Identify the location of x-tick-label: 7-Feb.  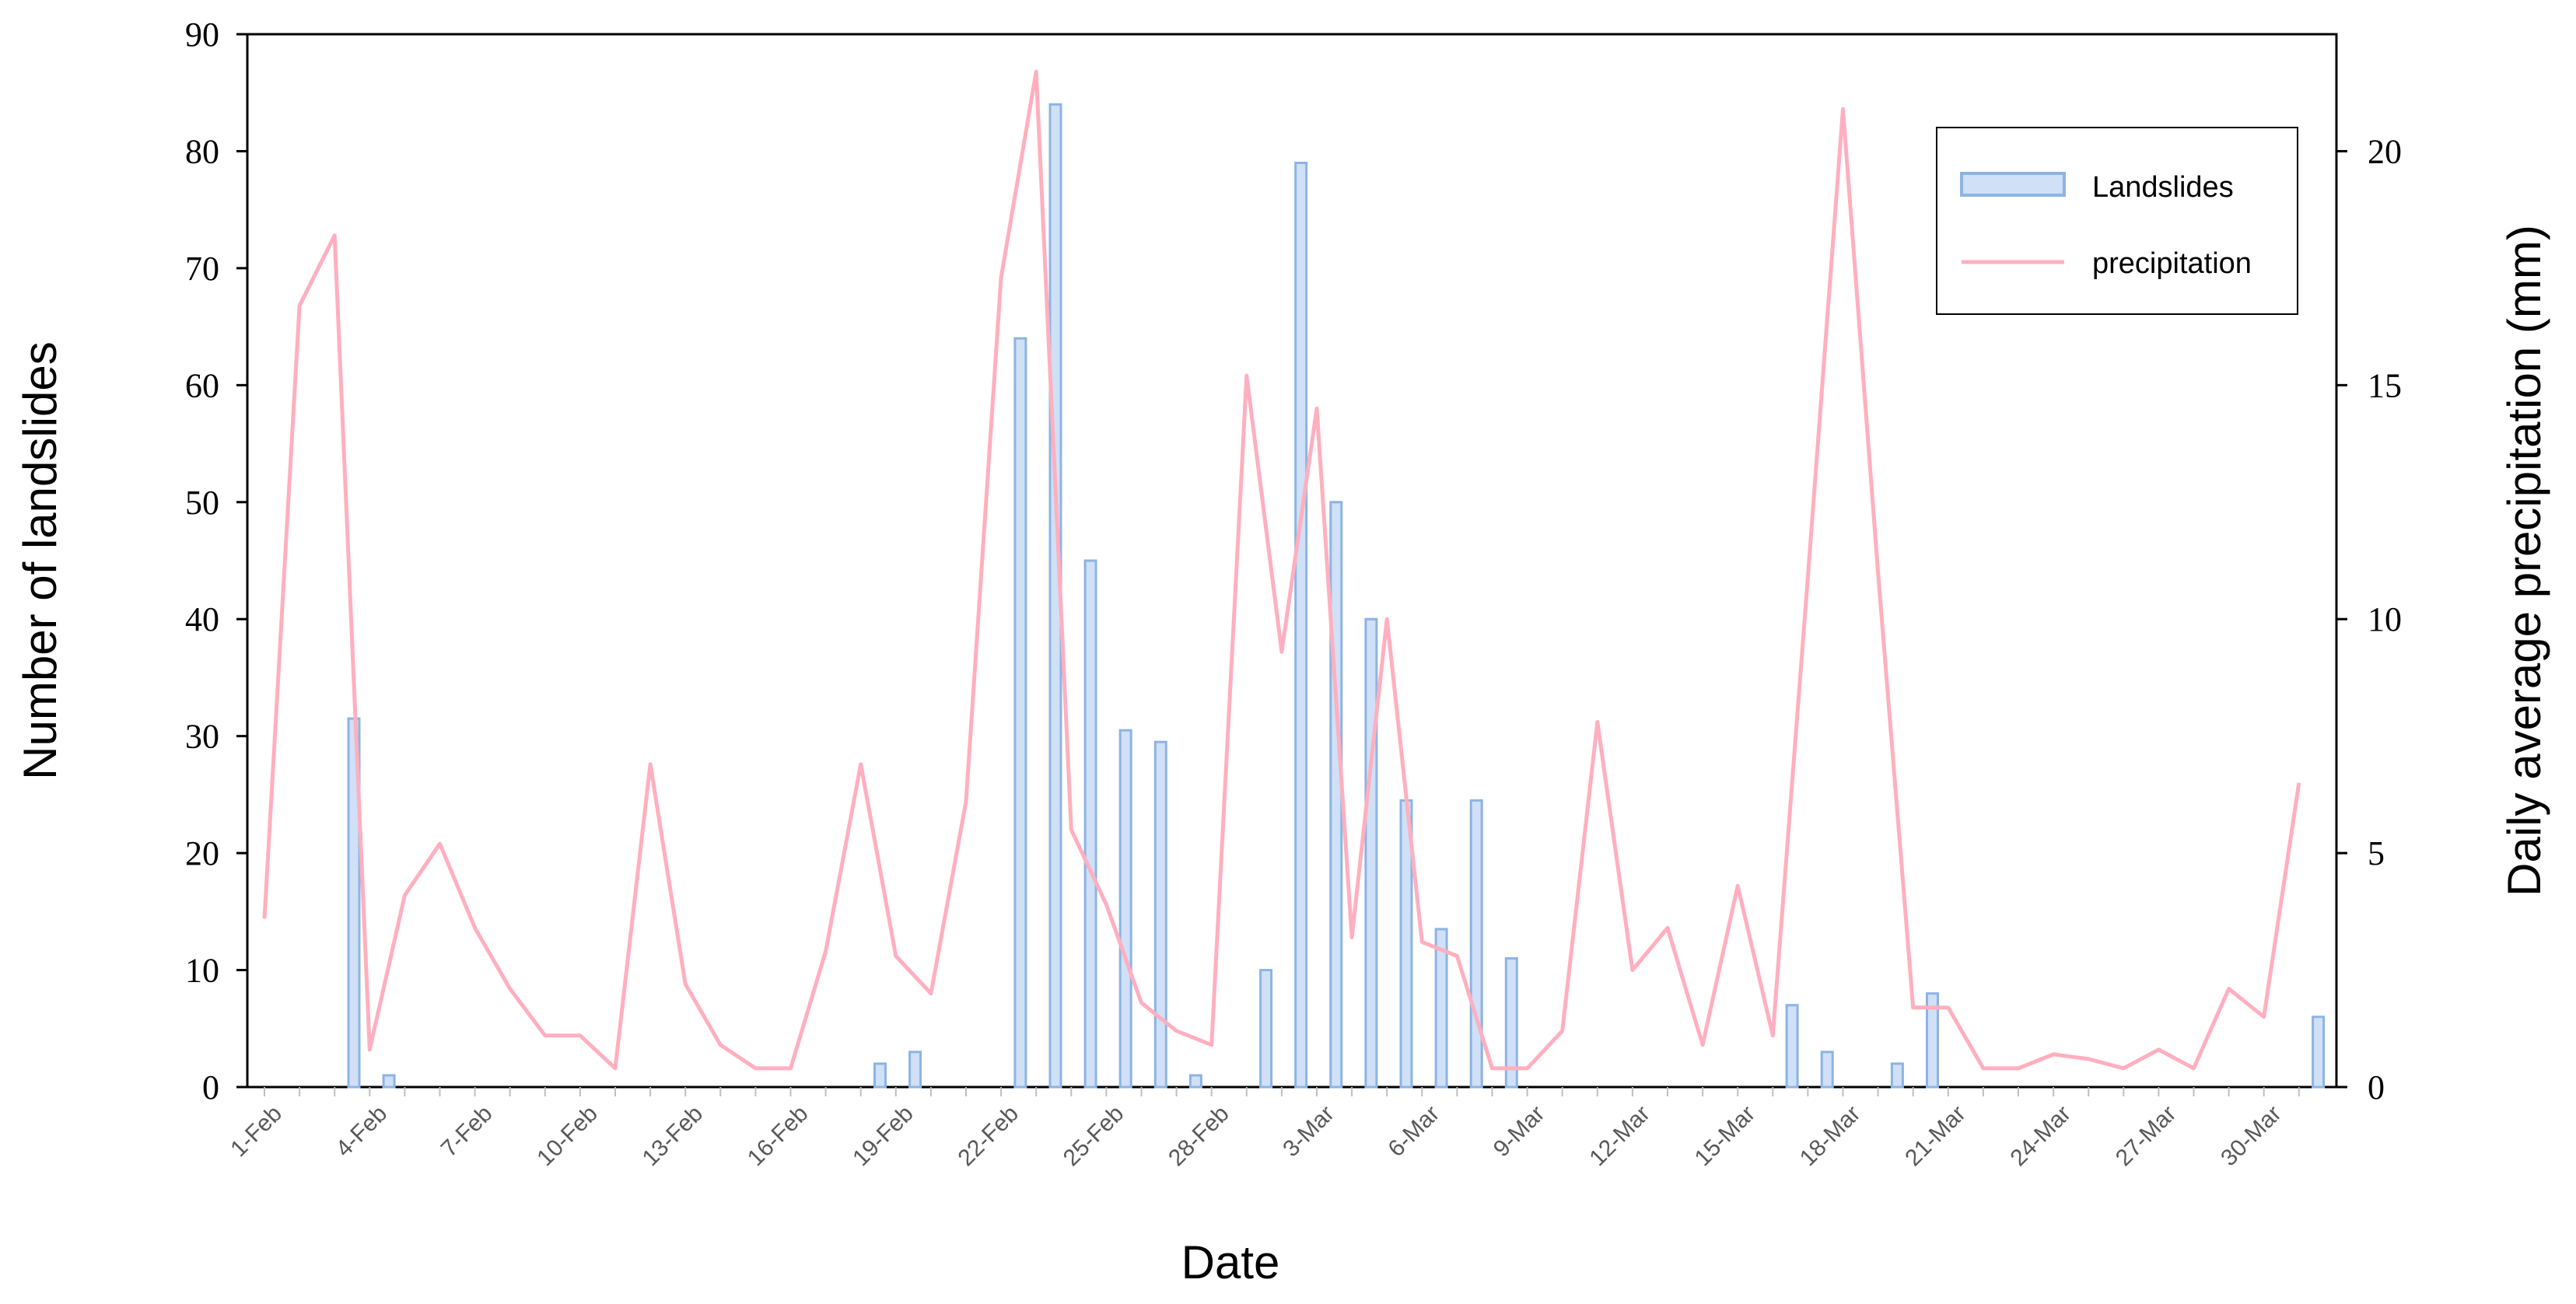
(467, 1132).